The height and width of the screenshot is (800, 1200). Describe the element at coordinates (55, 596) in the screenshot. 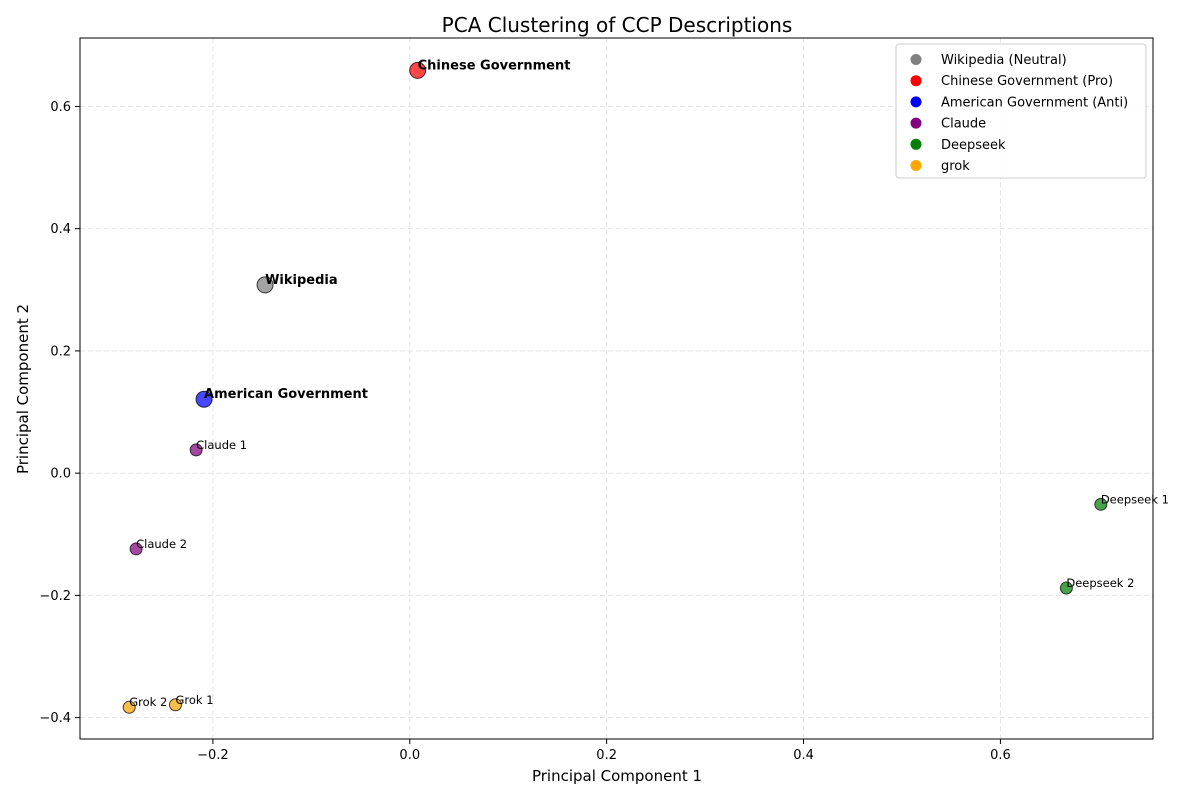

I see `y-tick-label: −0.2` at that location.